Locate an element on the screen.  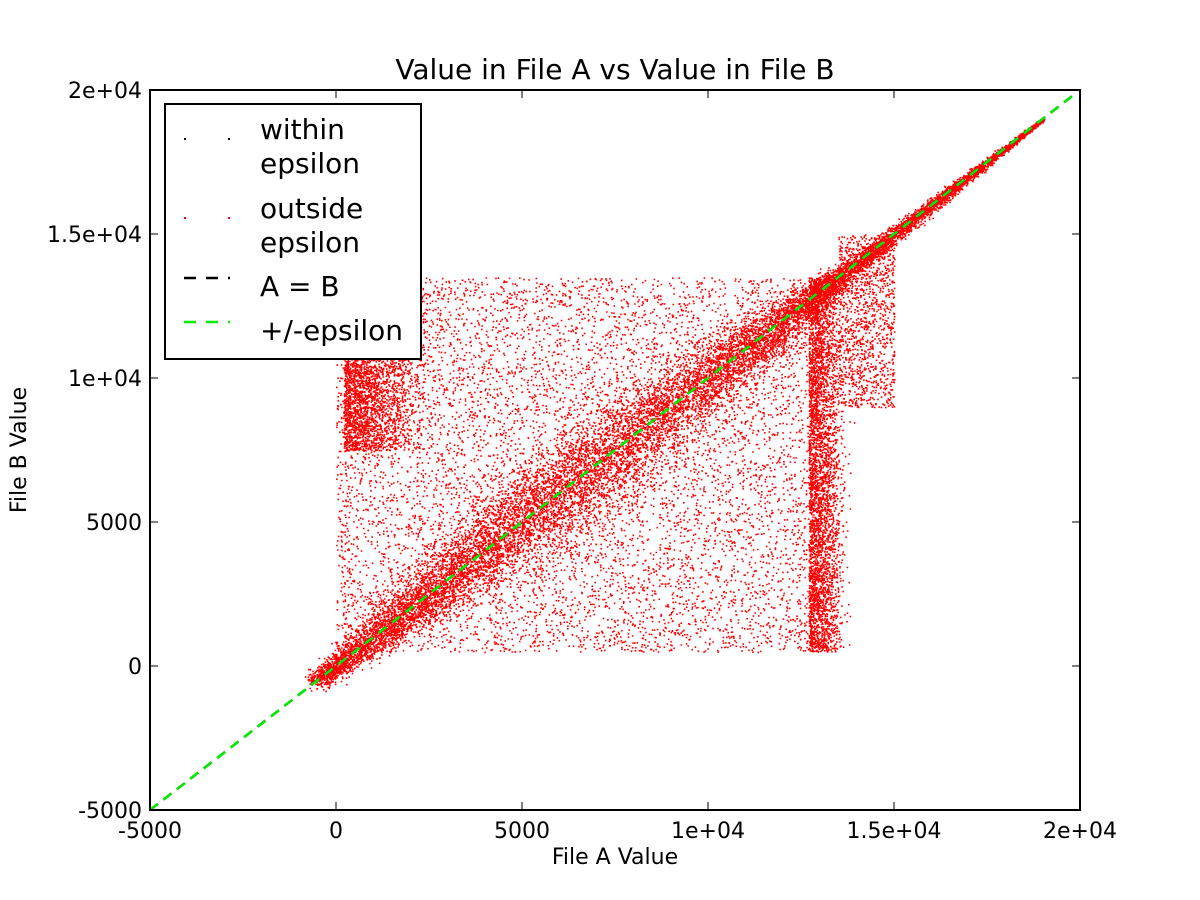
x-axis-title: File A Value is located at coordinates (615, 857).